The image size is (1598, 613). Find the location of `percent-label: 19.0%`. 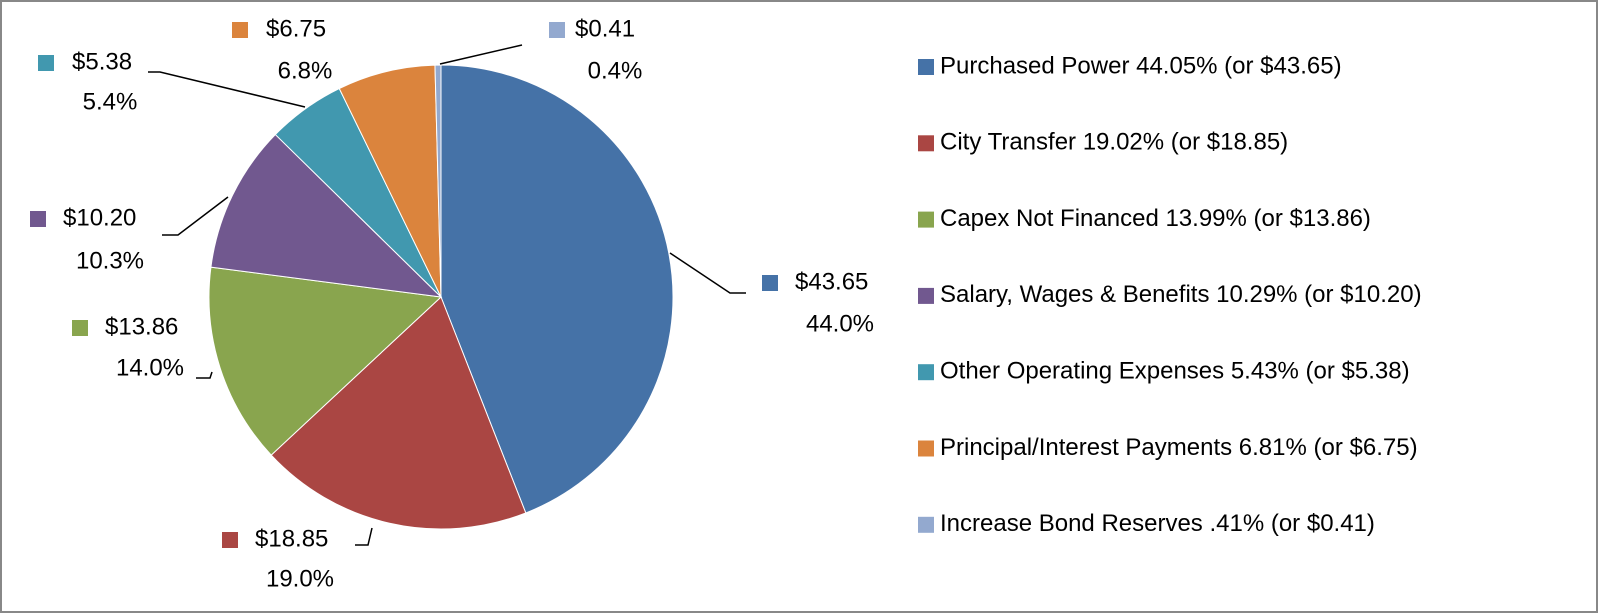

percent-label: 19.0% is located at coordinates (300, 578).